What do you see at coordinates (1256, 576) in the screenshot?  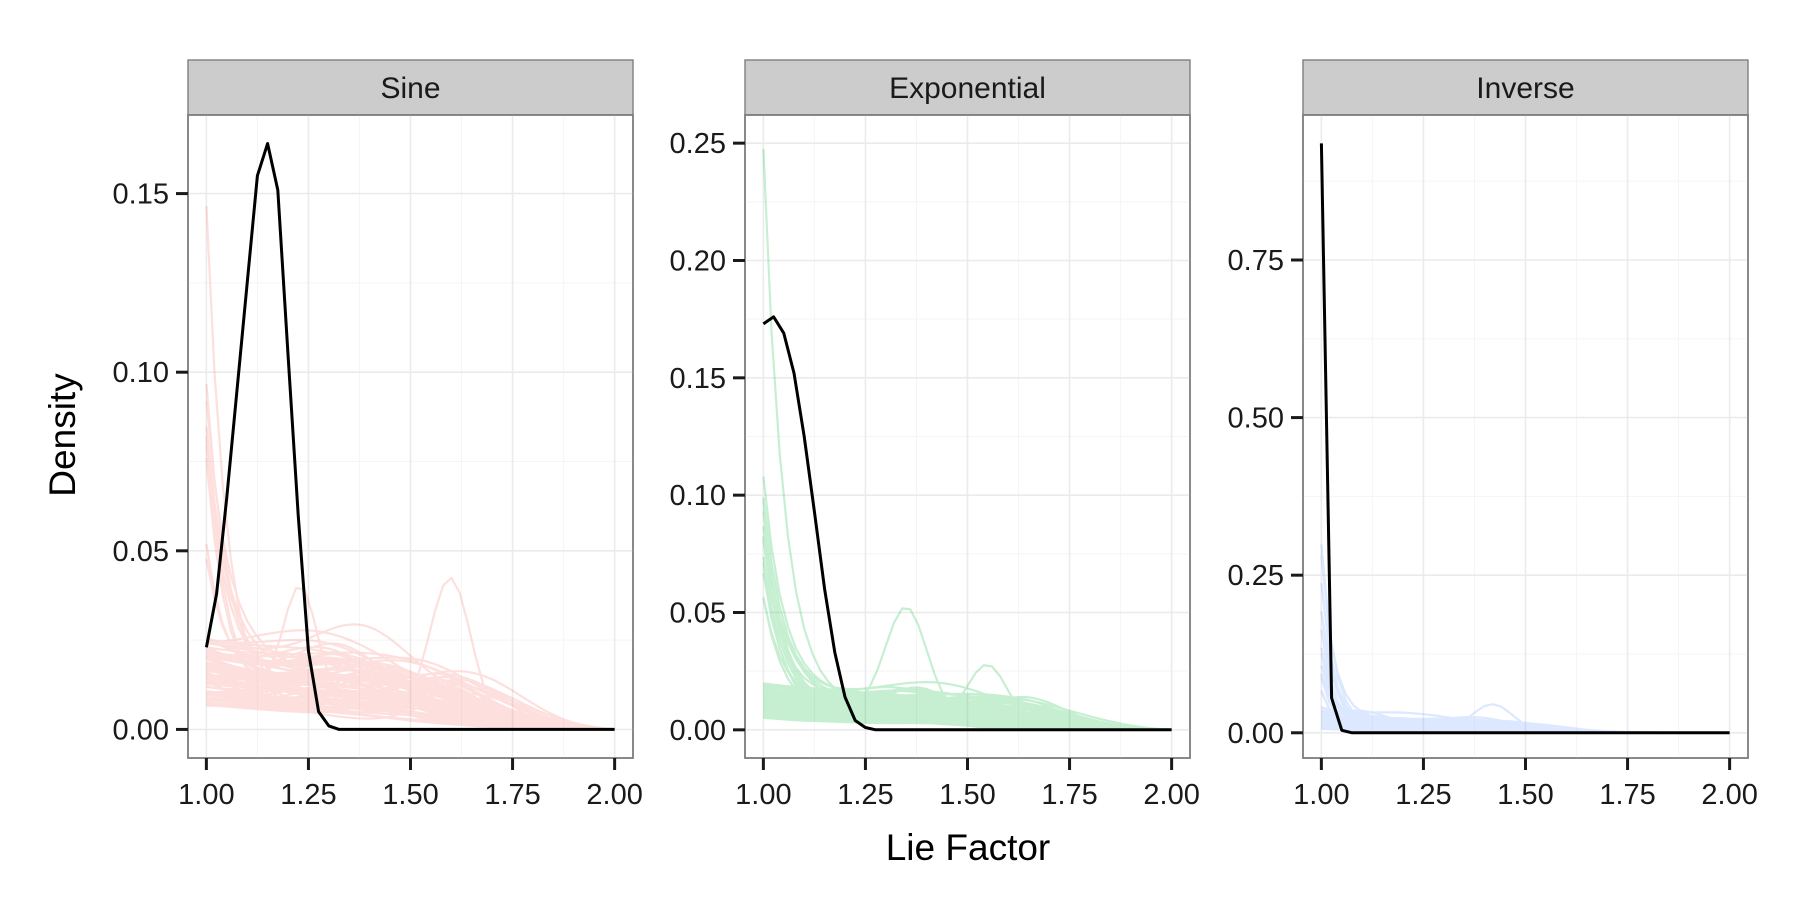 I see `y-tick-label: 0.25` at bounding box center [1256, 576].